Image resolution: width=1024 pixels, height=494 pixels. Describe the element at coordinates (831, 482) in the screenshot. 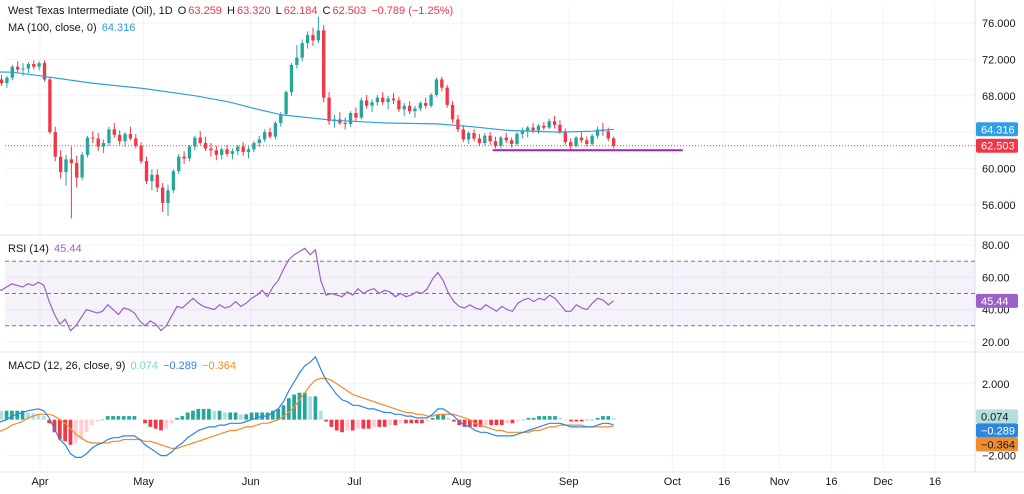

I see `time-axis-tick: 16` at that location.